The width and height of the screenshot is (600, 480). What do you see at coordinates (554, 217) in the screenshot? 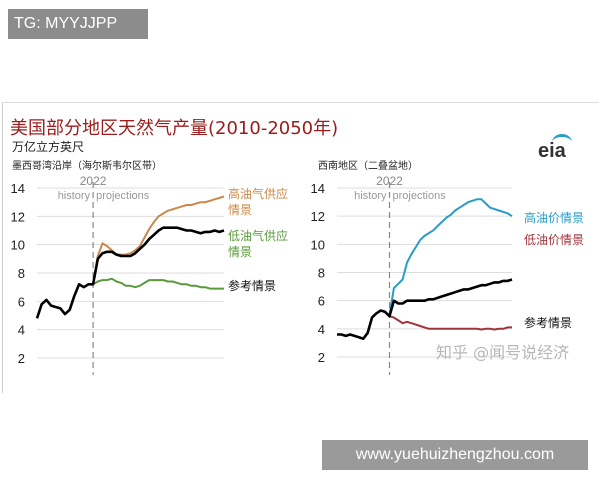
I see `series-label: 高油价情景` at bounding box center [554, 217].